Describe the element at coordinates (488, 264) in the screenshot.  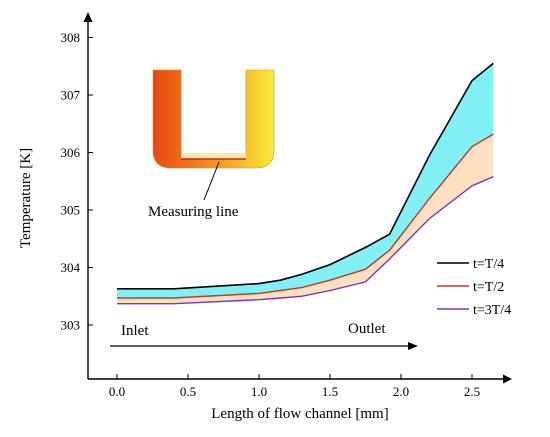
I see `legend-label: t=T/4` at that location.